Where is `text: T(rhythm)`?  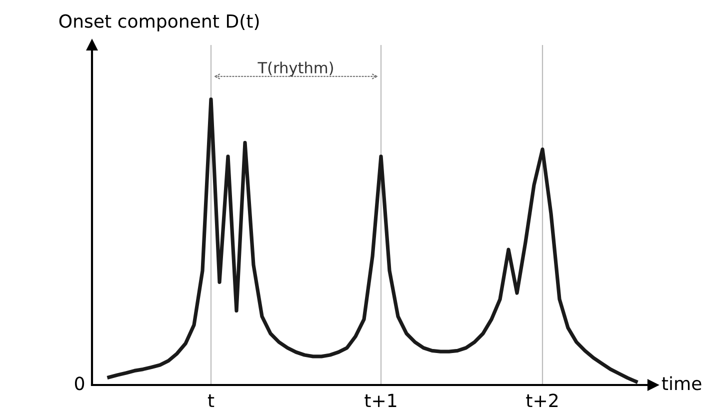 text: T(rhythm) is located at coordinates (295, 69).